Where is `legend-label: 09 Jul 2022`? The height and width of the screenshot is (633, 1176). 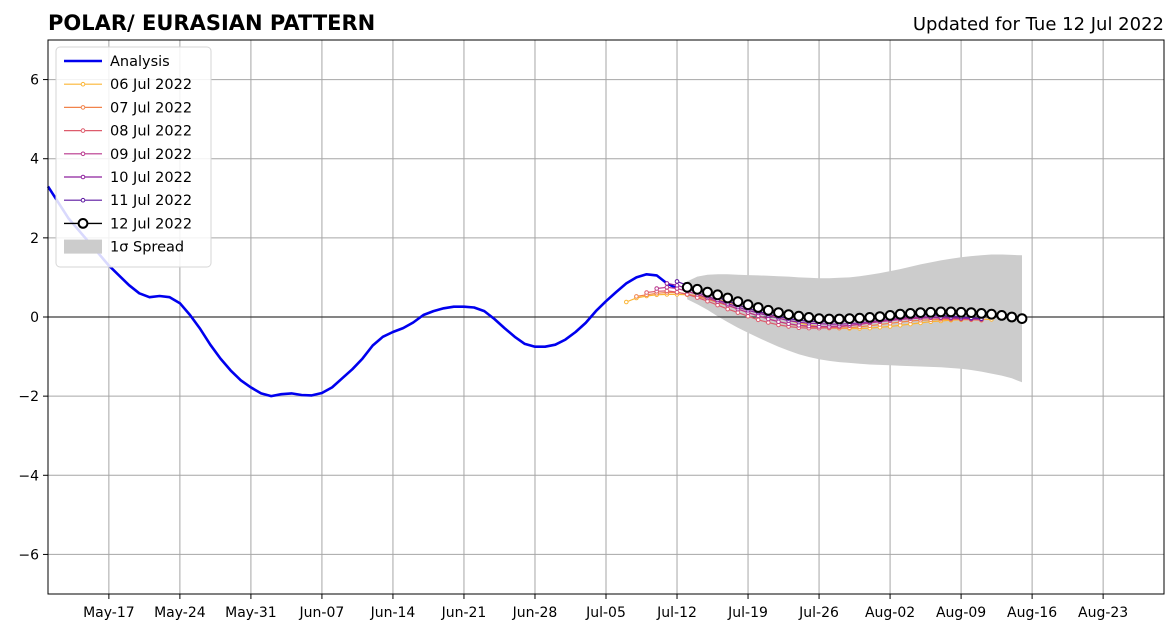
legend-label: 09 Jul 2022 is located at coordinates (151, 155).